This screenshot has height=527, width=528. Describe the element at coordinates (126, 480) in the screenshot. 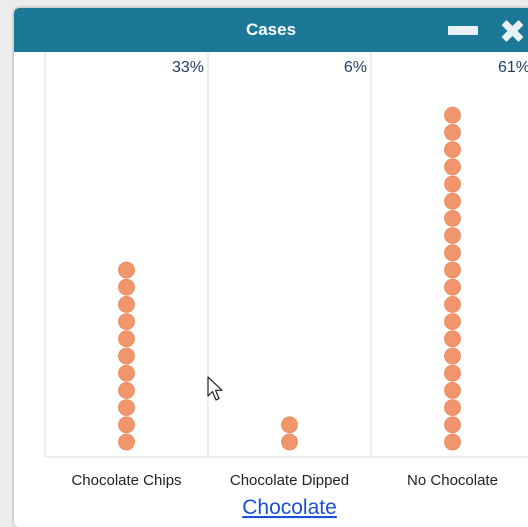

I see `category-label: Chocolate Chips` at that location.